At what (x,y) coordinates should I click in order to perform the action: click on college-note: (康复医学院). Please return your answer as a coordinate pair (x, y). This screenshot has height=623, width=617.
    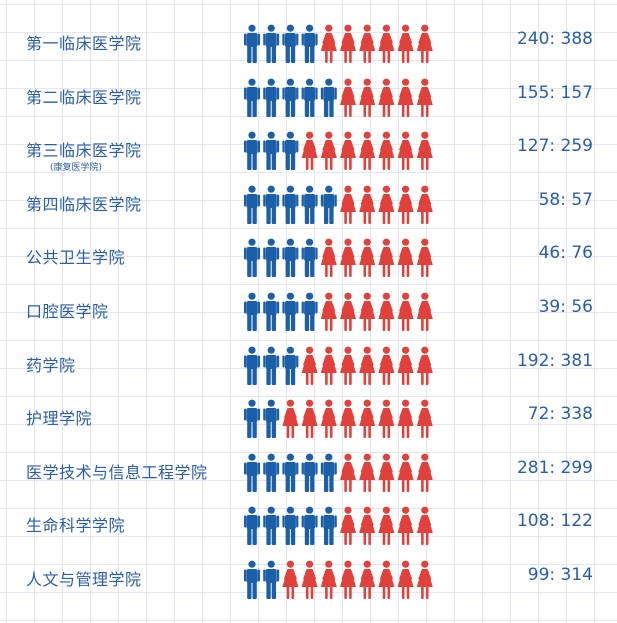
    Looking at the image, I should click on (76, 168).